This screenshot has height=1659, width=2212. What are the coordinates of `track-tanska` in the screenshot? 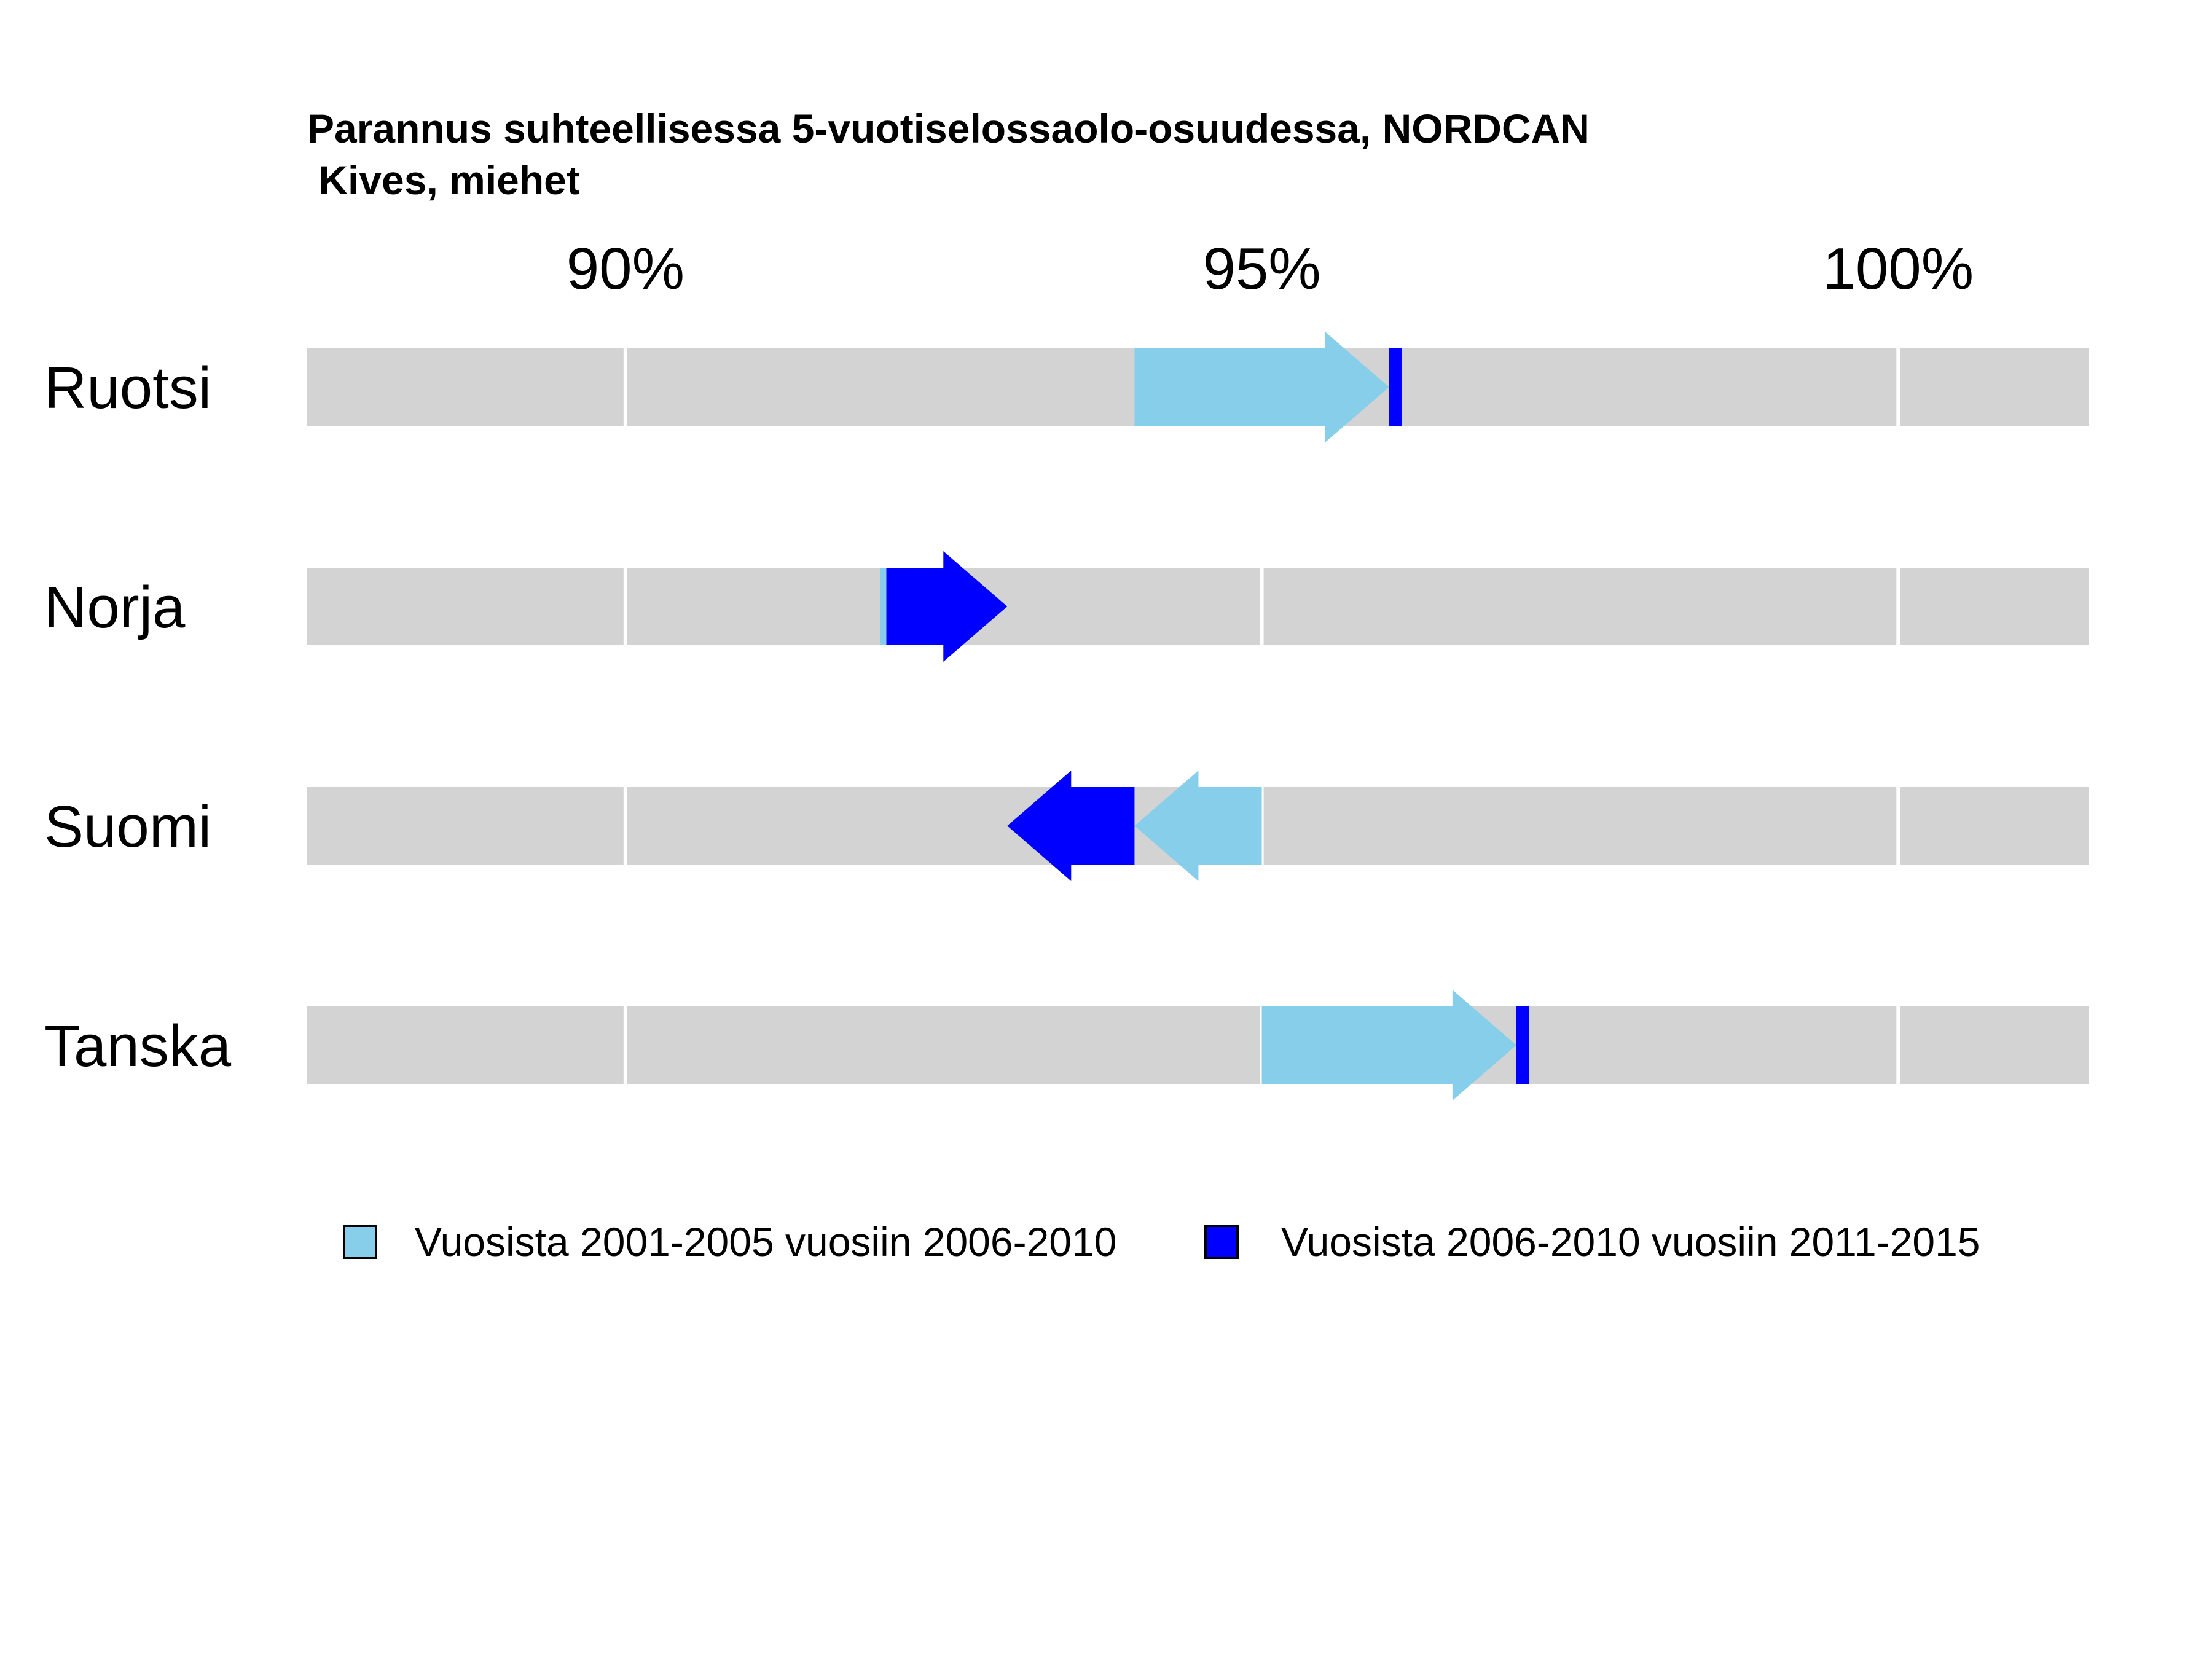 It's located at (1198, 1045).